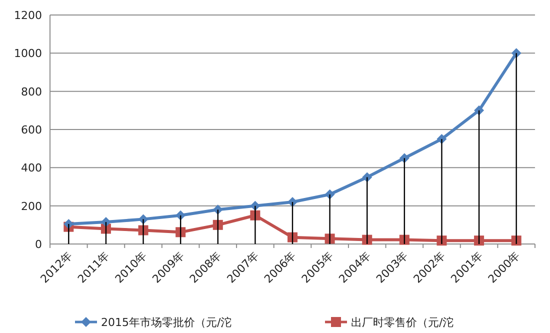  What do you see at coordinates (31, 130) in the screenshot?
I see `y-tick-label: 600` at bounding box center [31, 130].